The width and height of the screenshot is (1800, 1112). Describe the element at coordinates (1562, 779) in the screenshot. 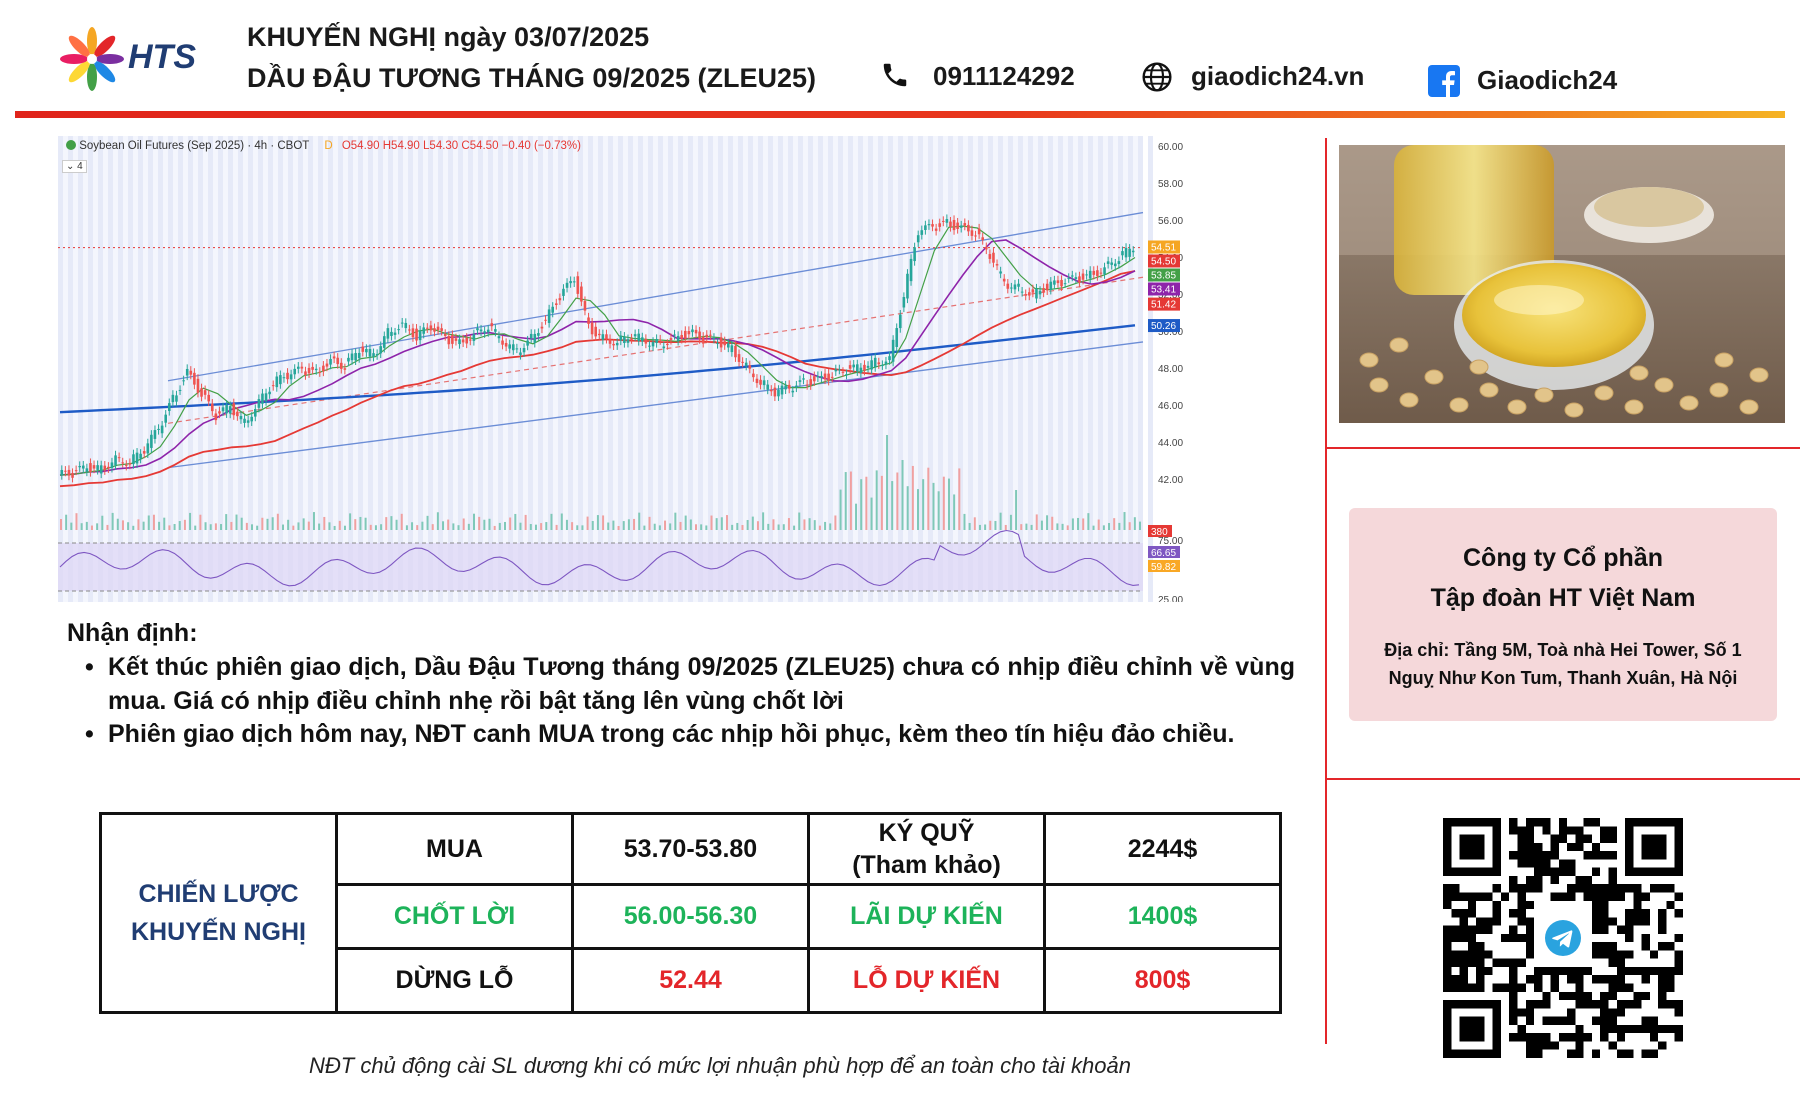

I see `section-divider-bottom` at that location.